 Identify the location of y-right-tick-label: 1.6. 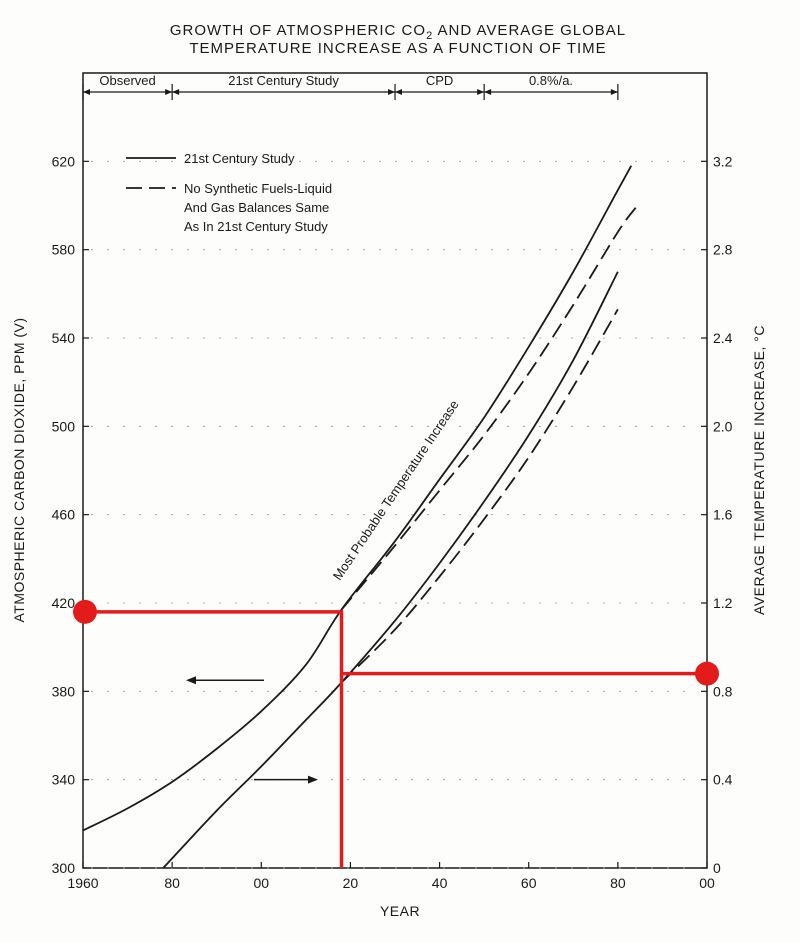
(723, 515).